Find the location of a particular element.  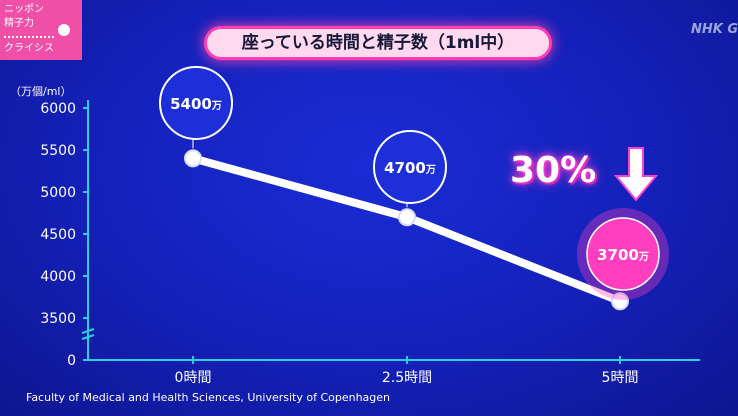

data-label: 3700万 is located at coordinates (623, 255).